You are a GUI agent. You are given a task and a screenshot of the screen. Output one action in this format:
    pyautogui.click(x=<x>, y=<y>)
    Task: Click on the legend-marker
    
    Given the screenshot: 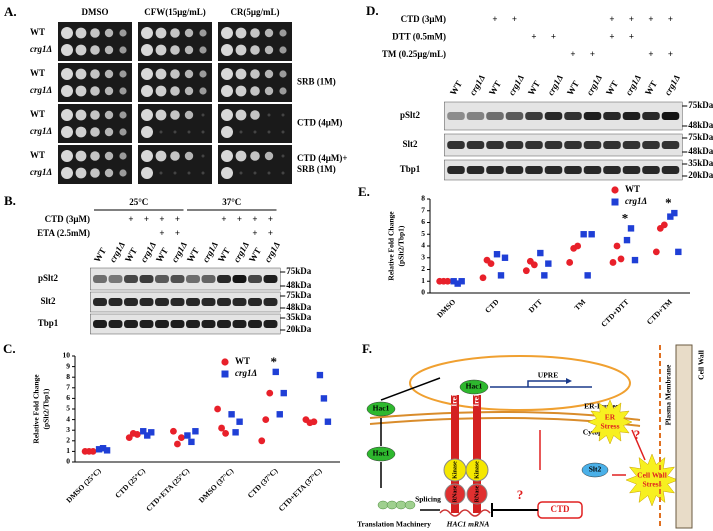 What is the action you would take?
    pyautogui.click(x=615, y=202)
    